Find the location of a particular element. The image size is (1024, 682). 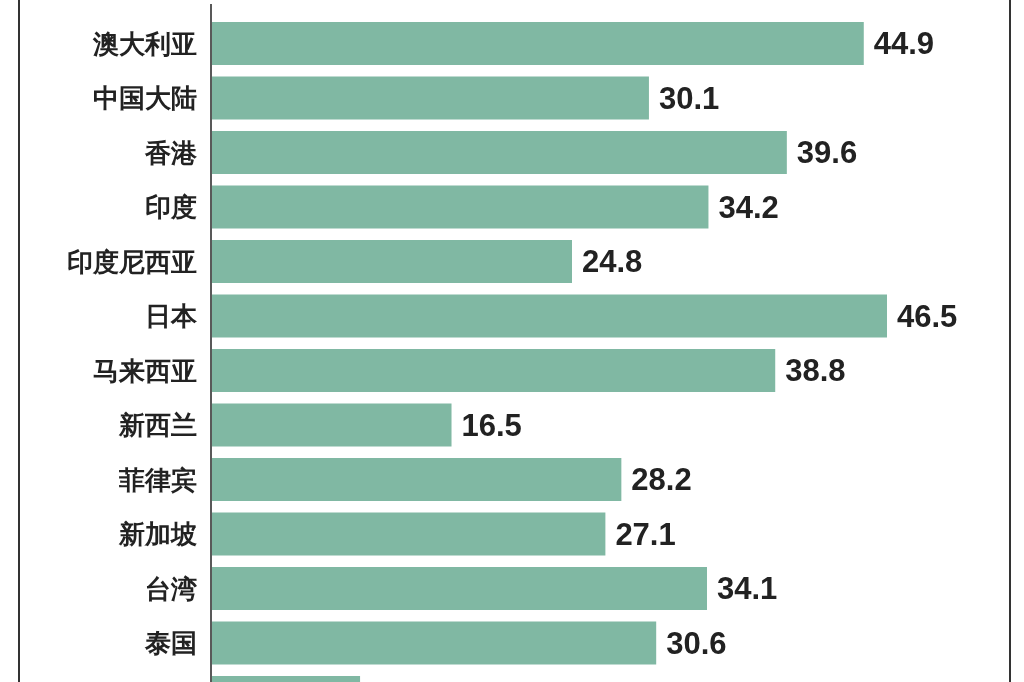

data-label: 39.6 is located at coordinates (827, 152).